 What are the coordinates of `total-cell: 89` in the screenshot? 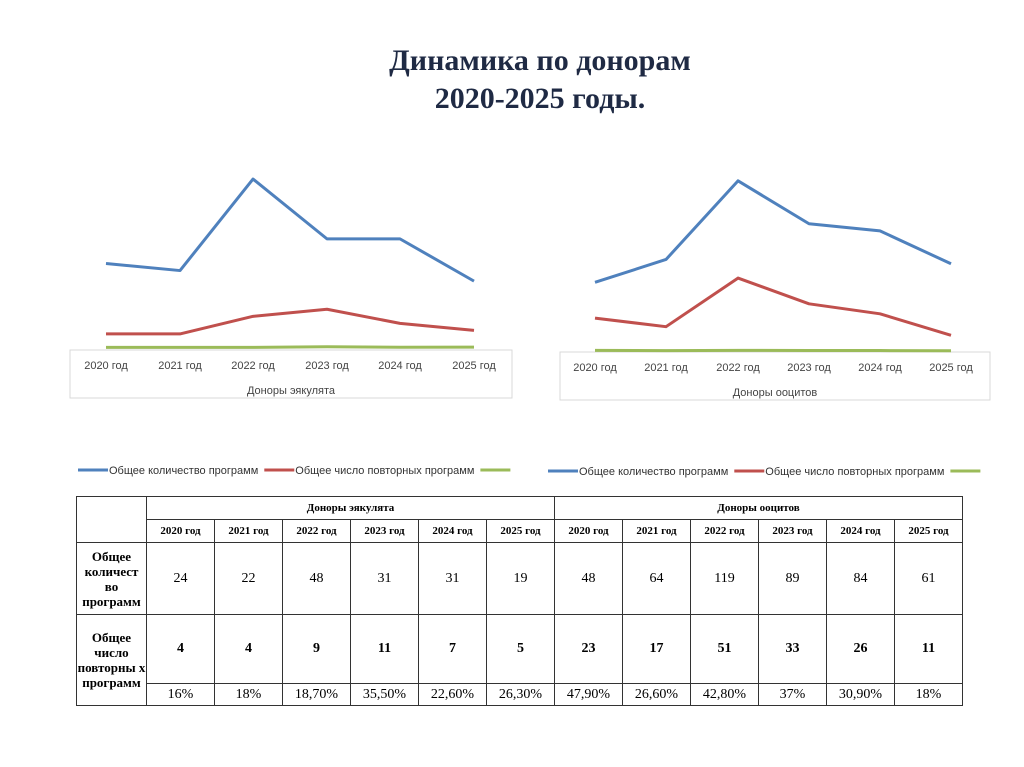 It's located at (792, 578).